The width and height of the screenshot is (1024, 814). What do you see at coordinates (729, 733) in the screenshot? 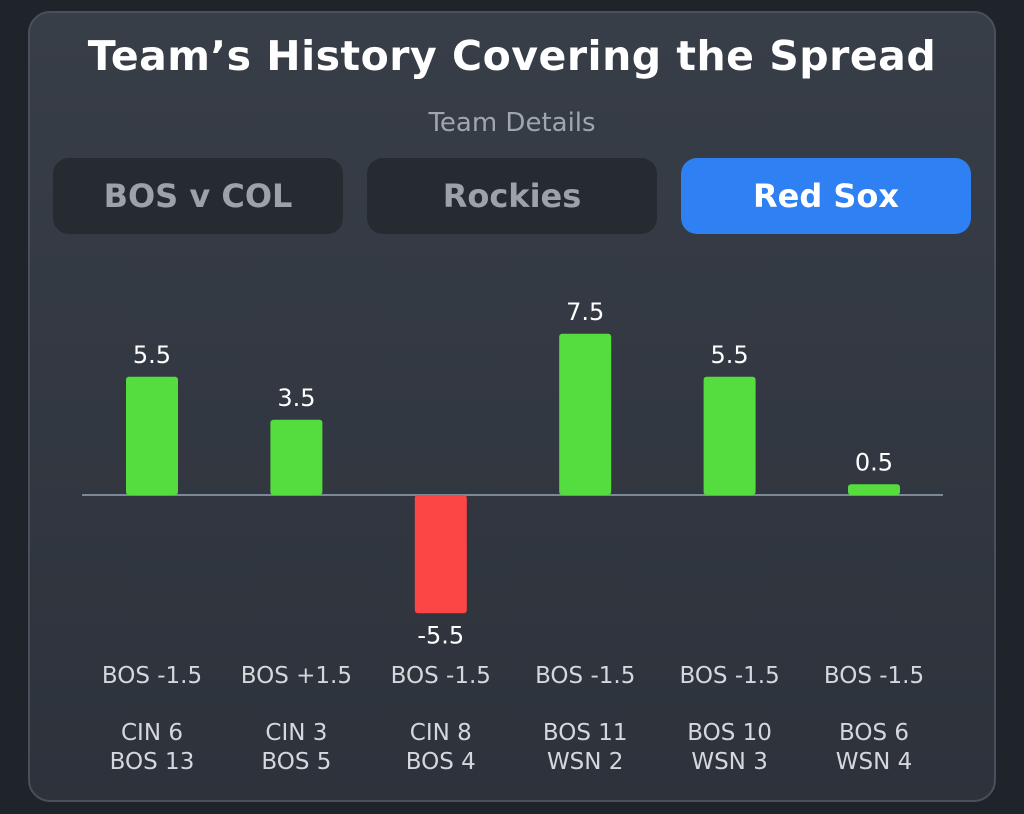
I see `score-label: BOS 10` at bounding box center [729, 733].